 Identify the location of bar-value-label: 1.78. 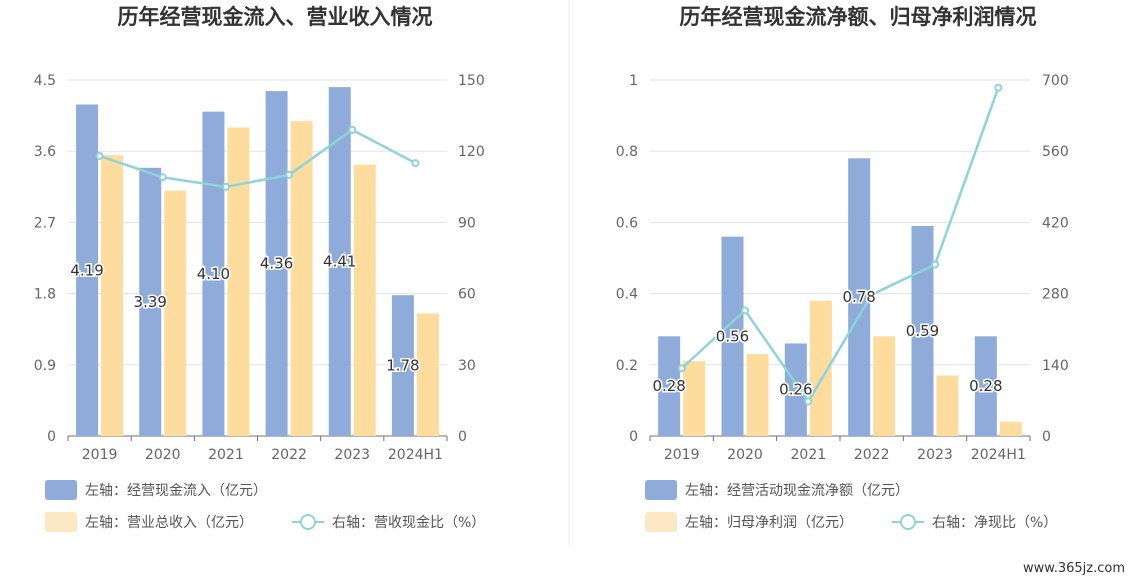
(402, 366).